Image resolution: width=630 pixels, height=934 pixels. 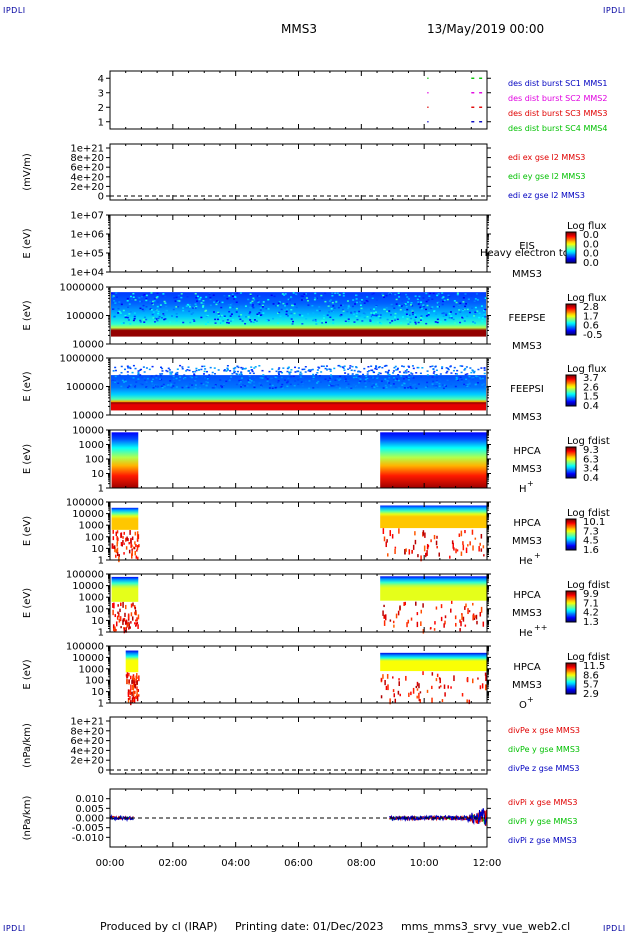 What do you see at coordinates (473, 93) in the screenshot?
I see `burst-mark` at bounding box center [473, 93].